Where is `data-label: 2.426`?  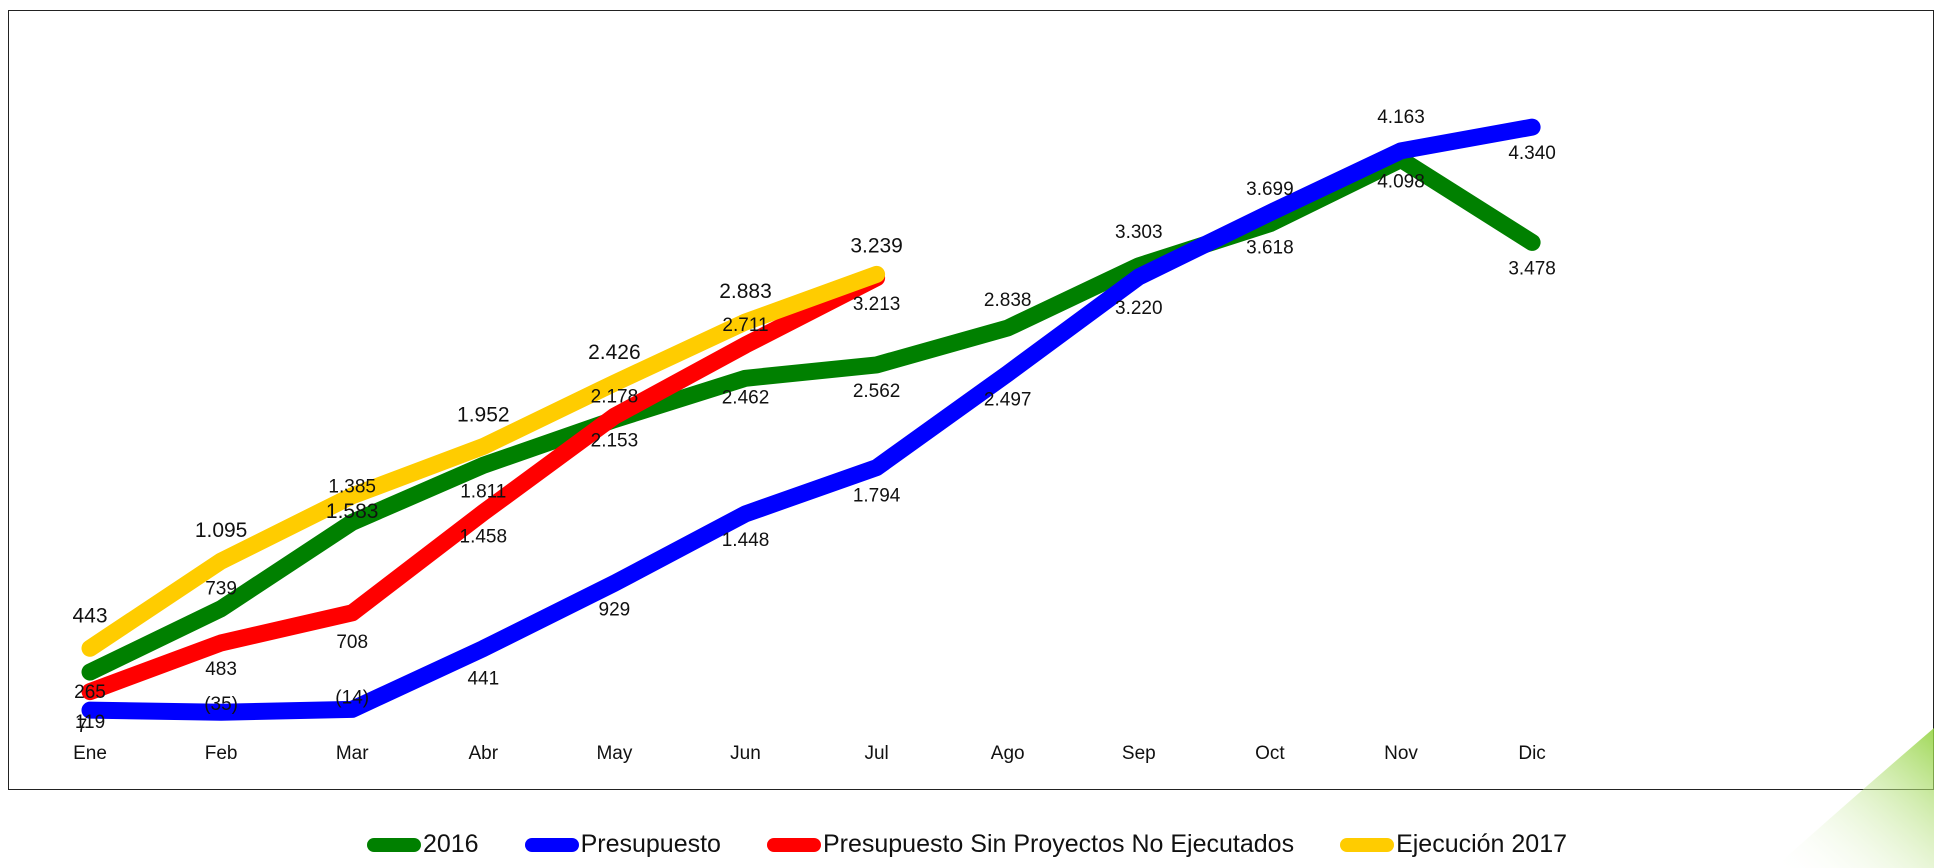 data-label: 2.426 is located at coordinates (614, 352).